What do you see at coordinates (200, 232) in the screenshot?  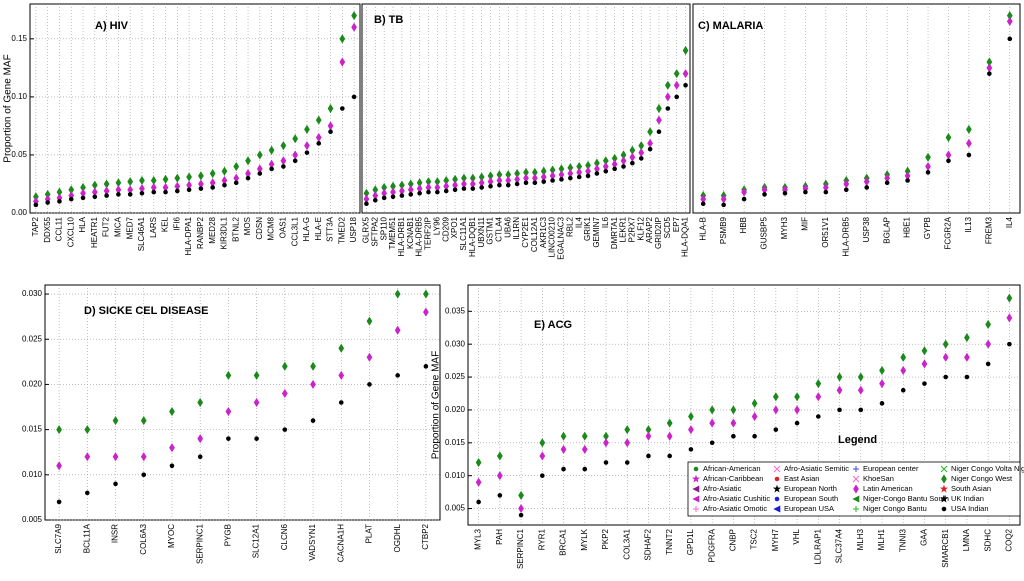 I see `x-tick-label: RANBP2` at bounding box center [200, 232].